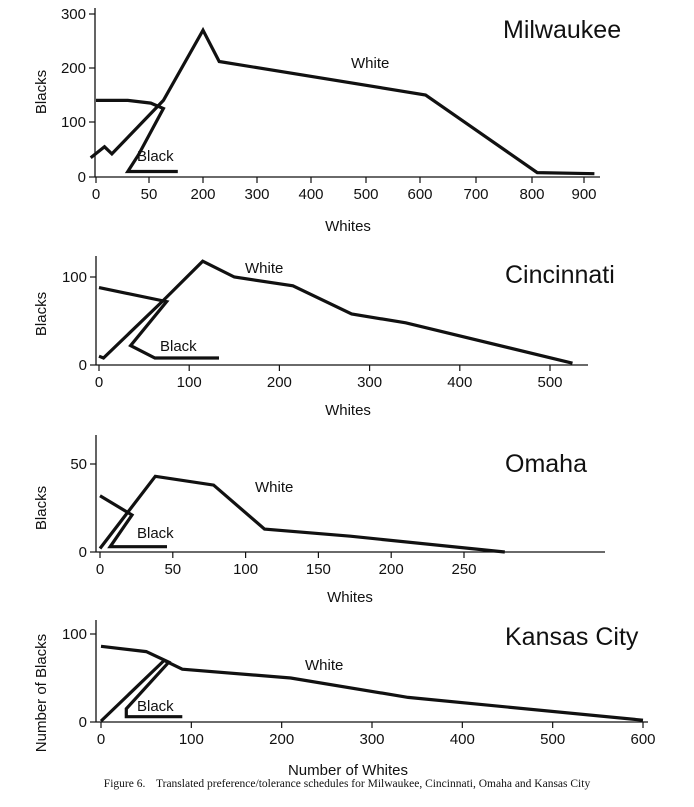 Image resolution: width=694 pixels, height=807 pixels. I want to click on panel-title: Cincinnati, so click(560, 275).